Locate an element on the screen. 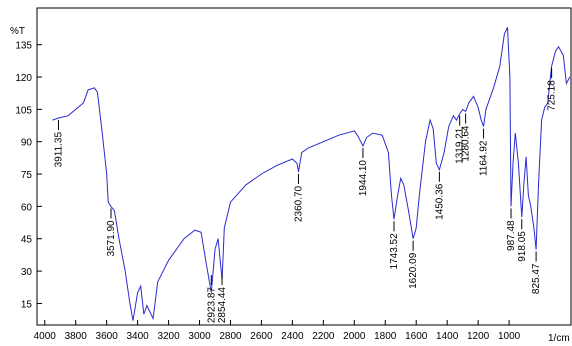  x-tick-label: 1000 is located at coordinates (509, 336).